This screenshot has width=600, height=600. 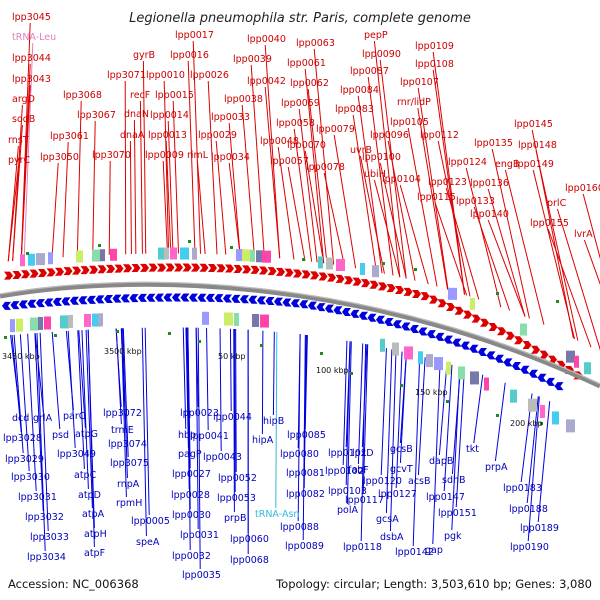 What do you see at coordinates (93, 514) in the screenshot?
I see `gene-label: atpA` at bounding box center [93, 514].